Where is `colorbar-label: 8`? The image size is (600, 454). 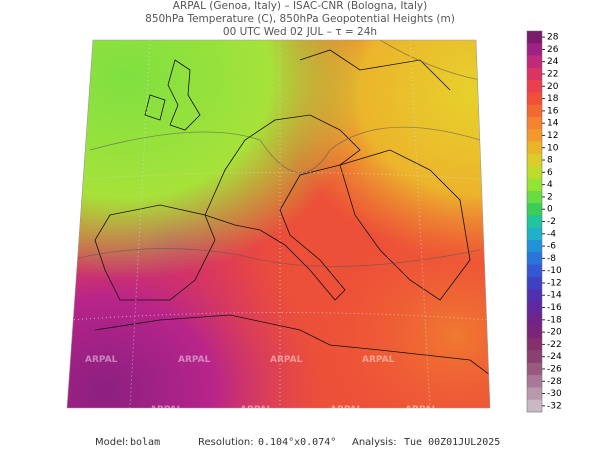 colorbar-label: 8 is located at coordinates (550, 161).